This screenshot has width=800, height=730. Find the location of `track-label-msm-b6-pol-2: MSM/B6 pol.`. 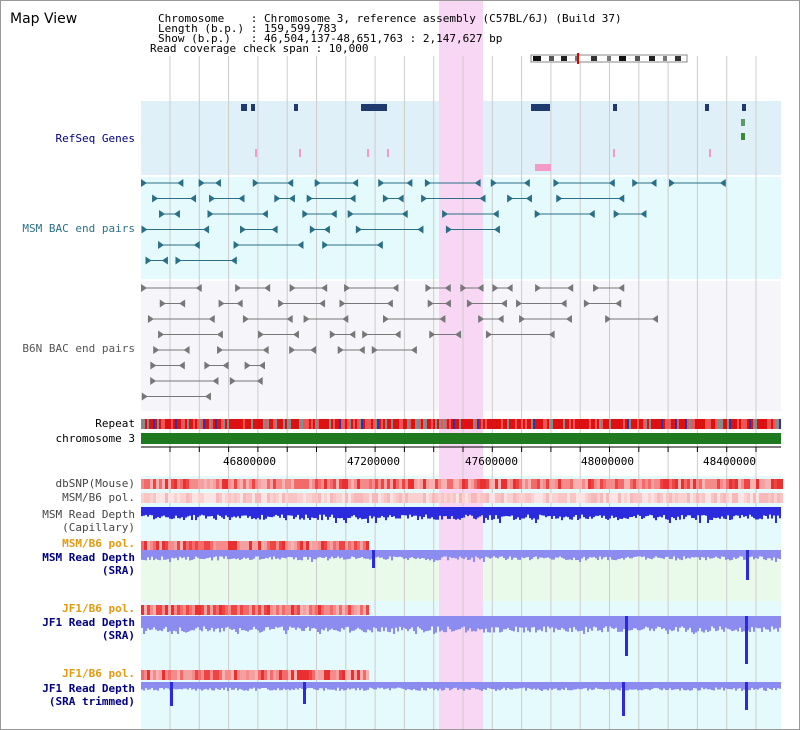

track-label-msm-b6-pol-2: MSM/B6 pol. is located at coordinates (98, 543).